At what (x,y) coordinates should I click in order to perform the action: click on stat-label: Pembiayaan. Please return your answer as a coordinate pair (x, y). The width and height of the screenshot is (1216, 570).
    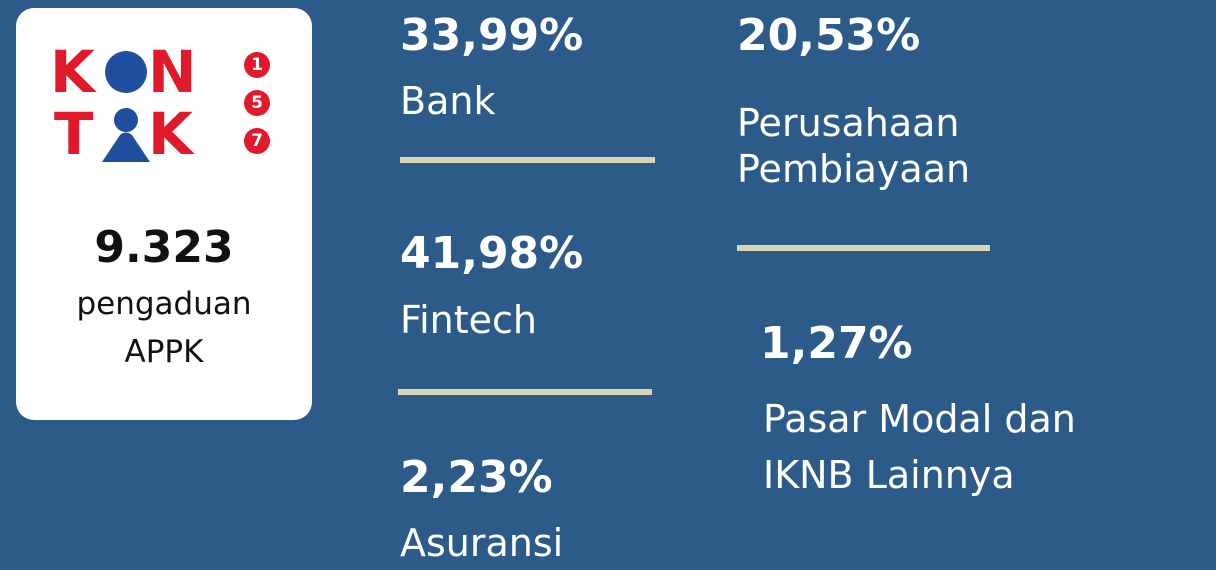
    Looking at the image, I should click on (854, 169).